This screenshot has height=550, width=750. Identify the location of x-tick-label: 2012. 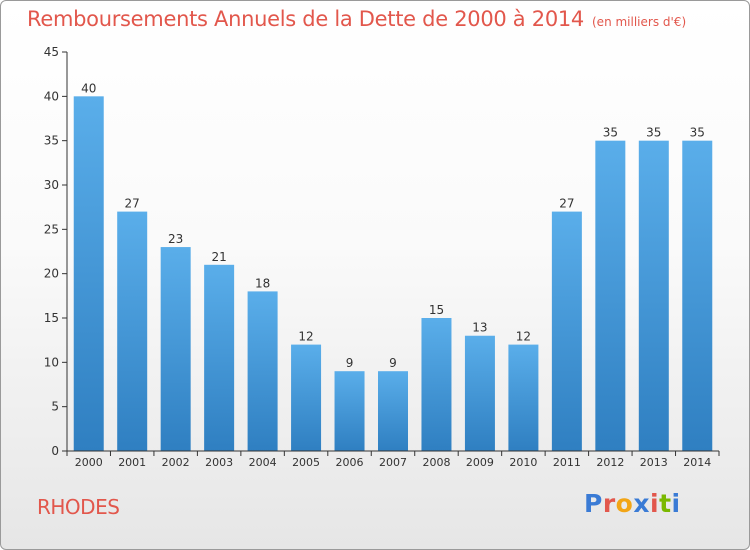
(610, 462).